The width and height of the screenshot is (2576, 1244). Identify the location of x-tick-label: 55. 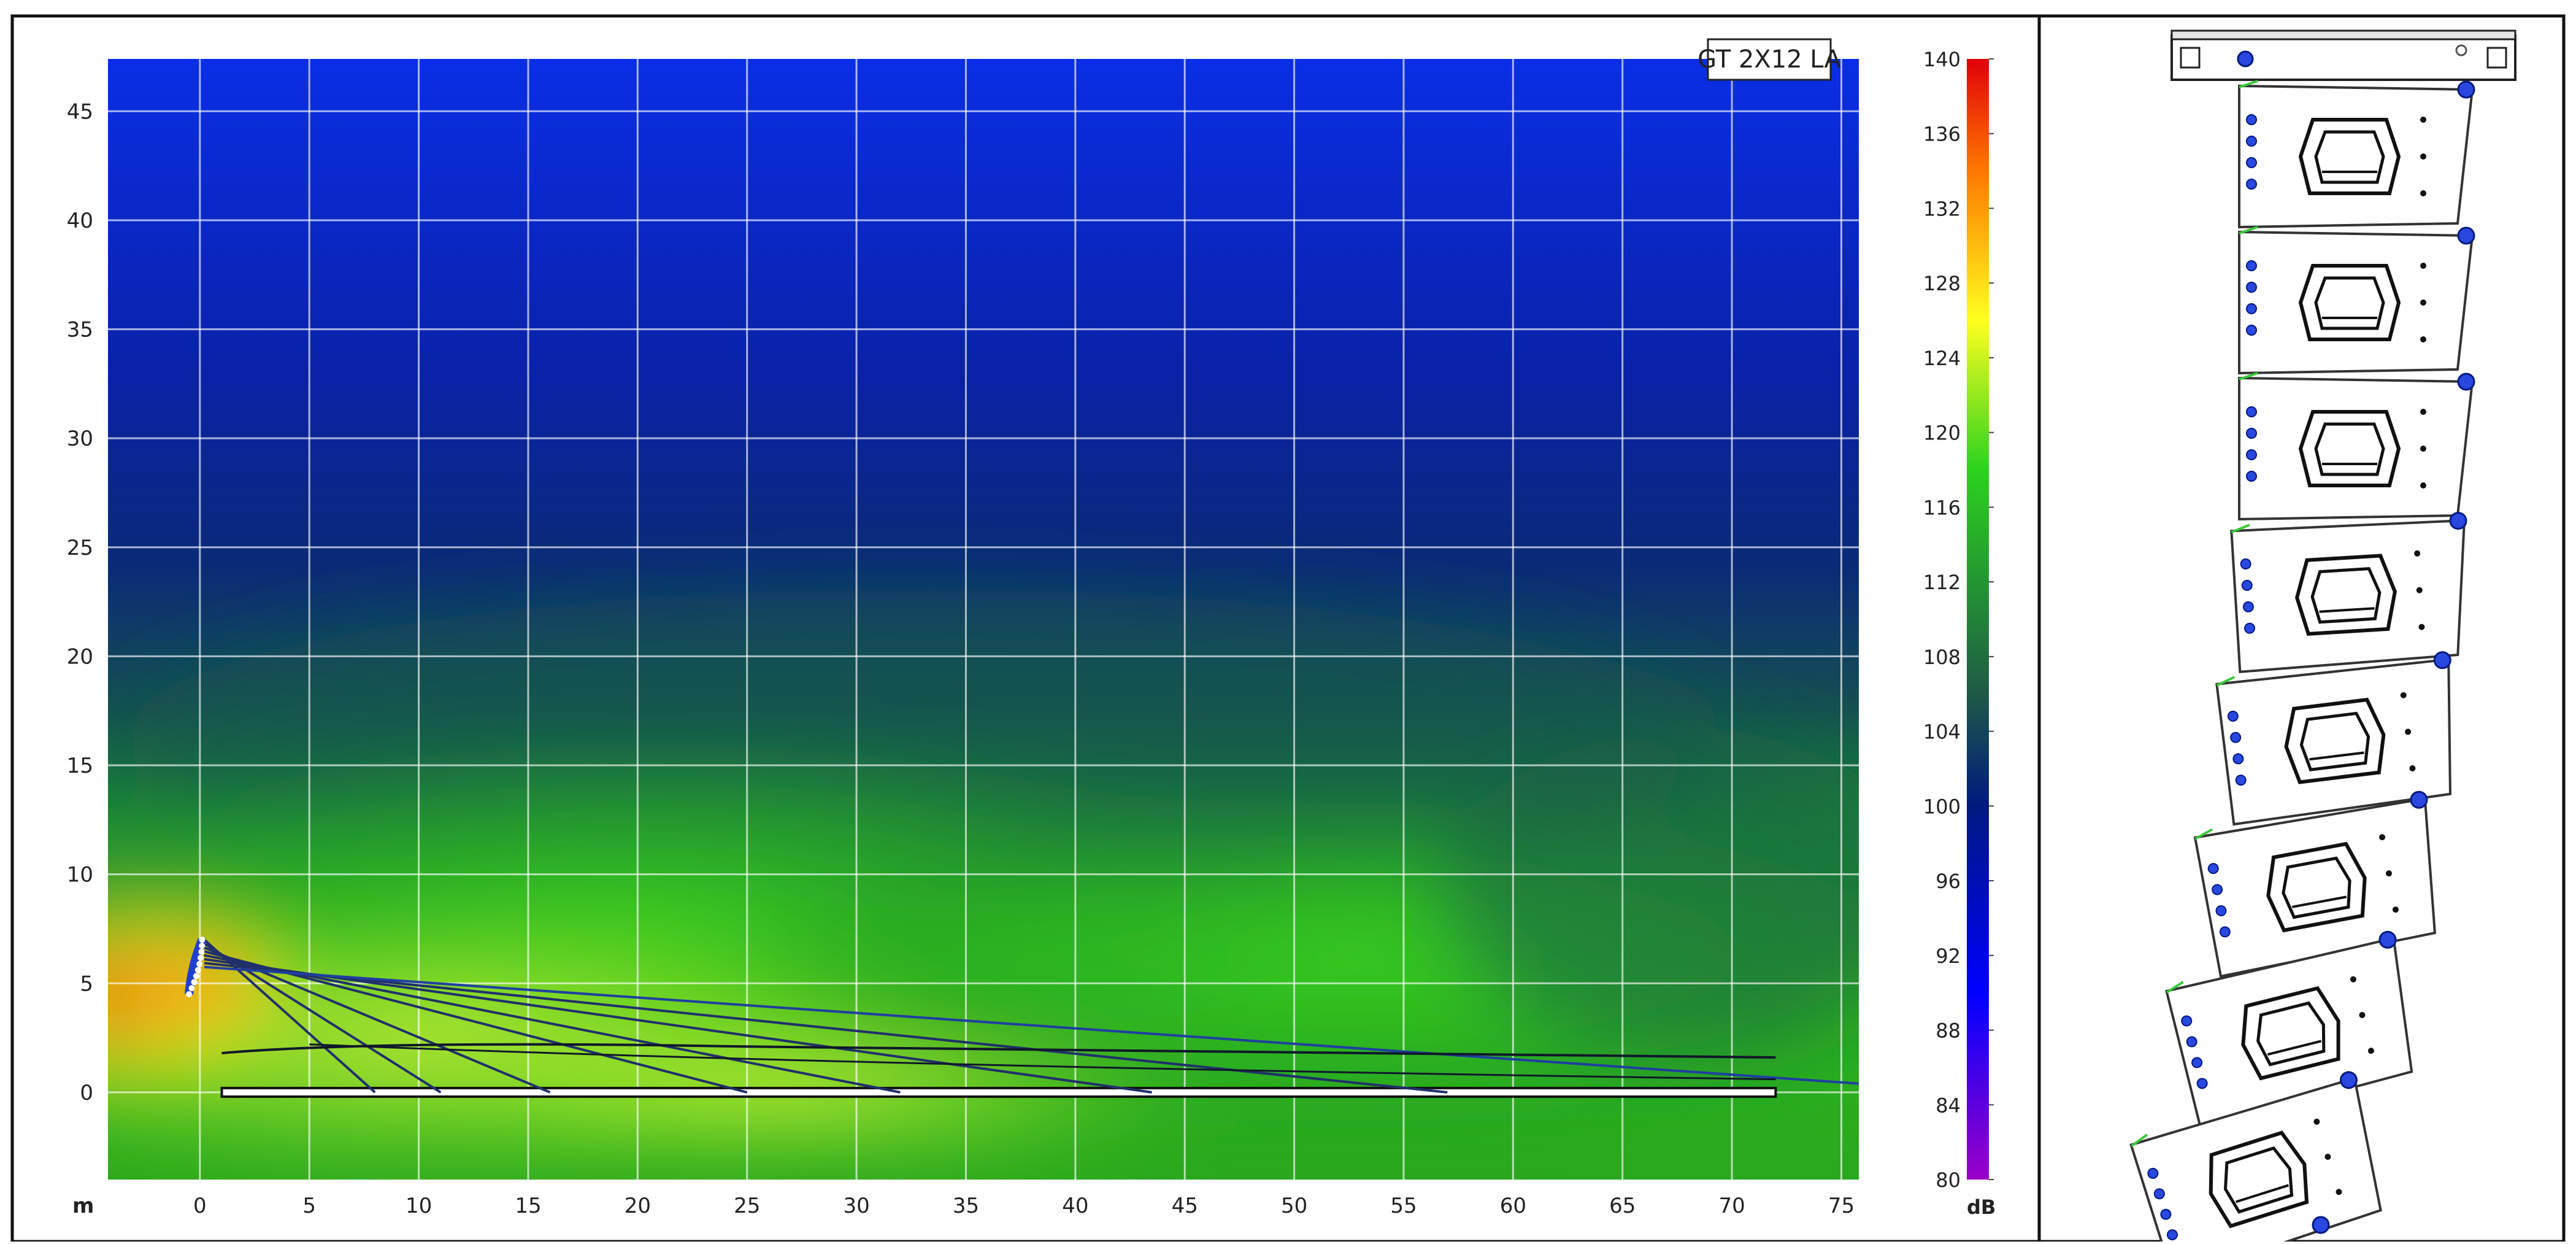
(1403, 1206).